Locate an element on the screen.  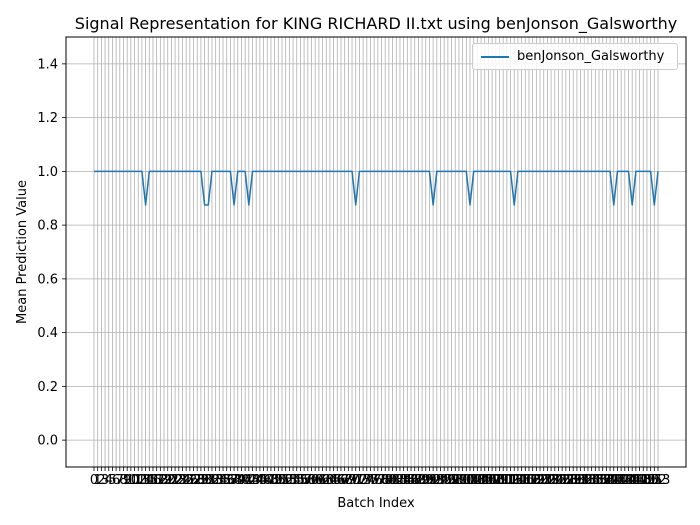
x-tick-label: 92 is located at coordinates (433, 480).